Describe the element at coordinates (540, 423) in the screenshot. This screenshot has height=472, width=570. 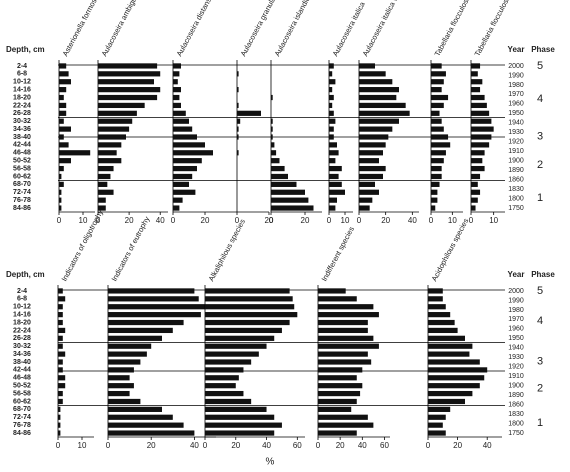
I see `phase-label: 1` at that location.